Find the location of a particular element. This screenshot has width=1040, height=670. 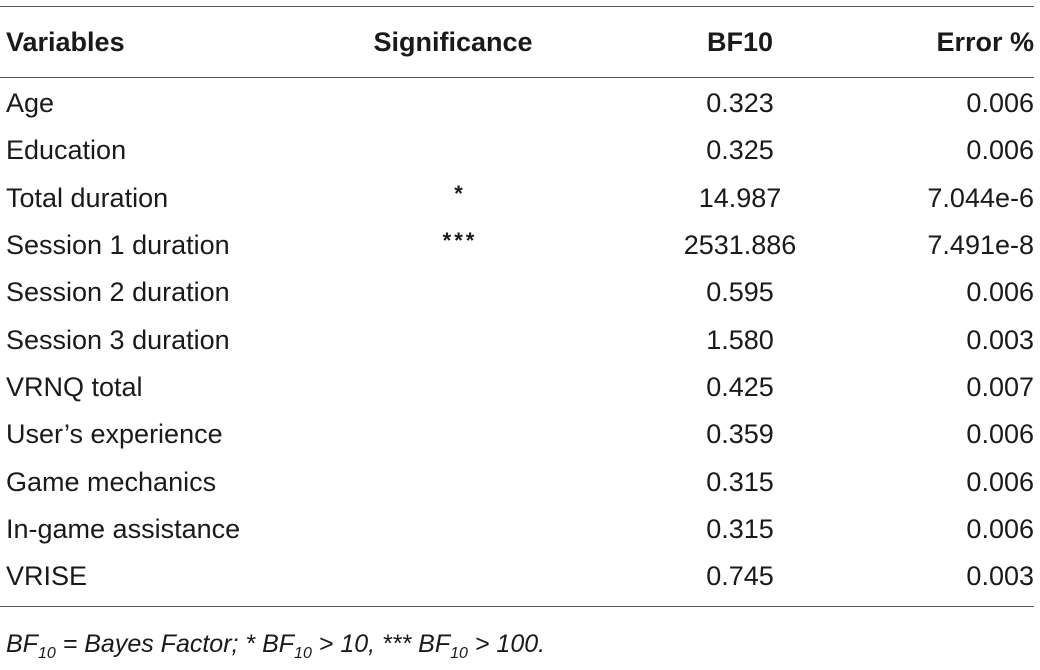

cell-variable: VRISE is located at coordinates (47, 576).